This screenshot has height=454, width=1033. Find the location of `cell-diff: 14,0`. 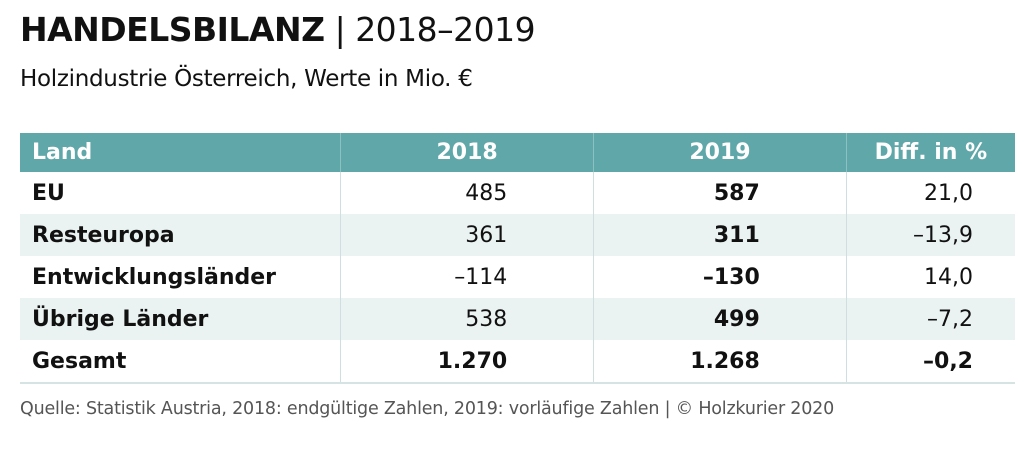

cell-diff: 14,0 is located at coordinates (930, 277).